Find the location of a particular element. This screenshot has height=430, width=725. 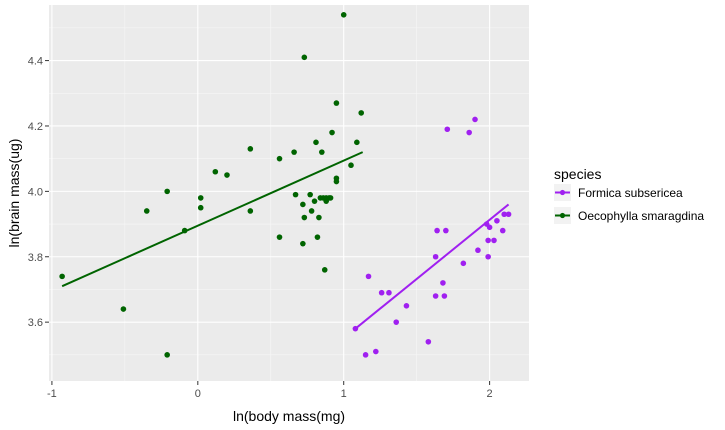

legend-keys: Formica subsericea Oecophylla smaragdina is located at coordinates (629, 204).